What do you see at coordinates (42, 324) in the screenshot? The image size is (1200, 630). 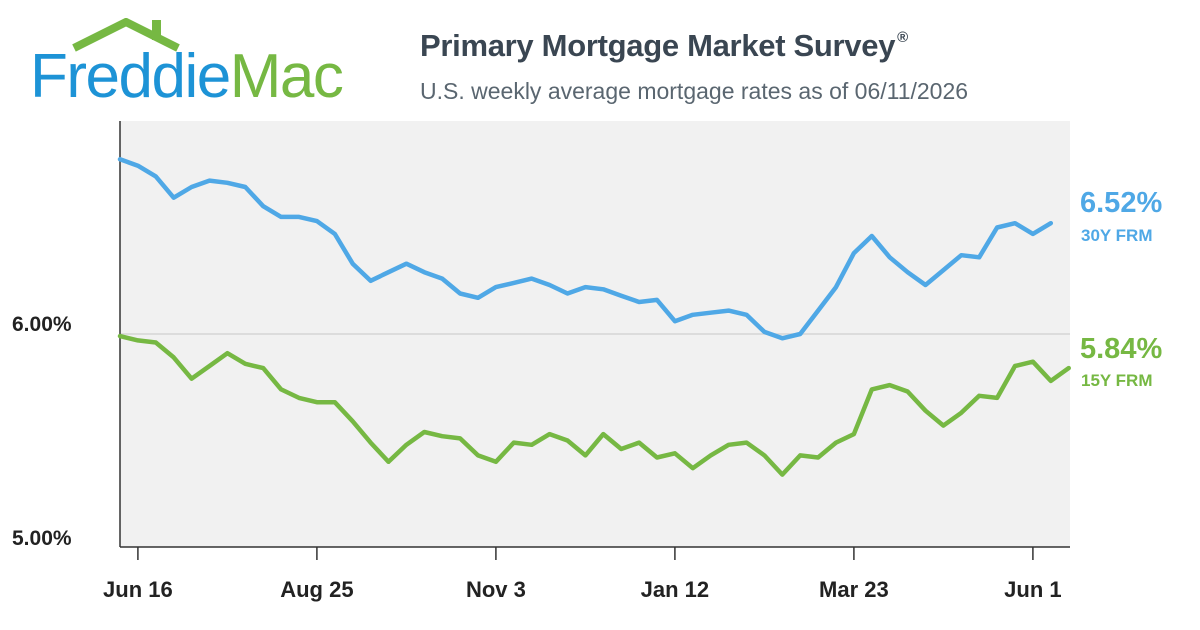 I see `y-tick-label: 6.00%` at bounding box center [42, 324].